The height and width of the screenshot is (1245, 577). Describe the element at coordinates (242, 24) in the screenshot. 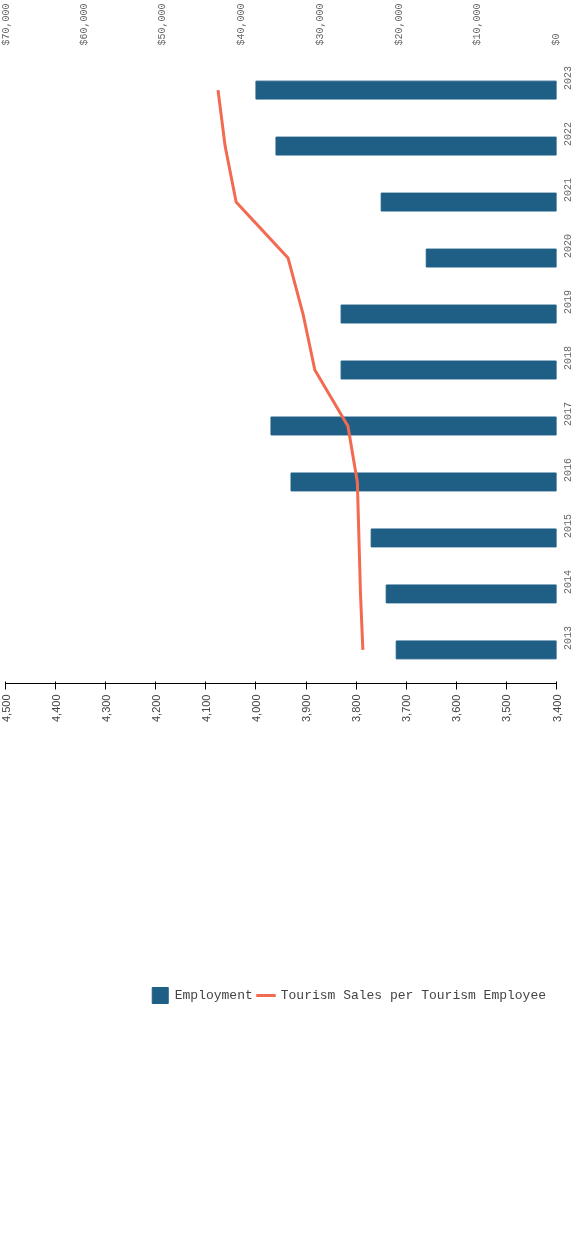

I see `x2-tick-label: $40,000` at that location.